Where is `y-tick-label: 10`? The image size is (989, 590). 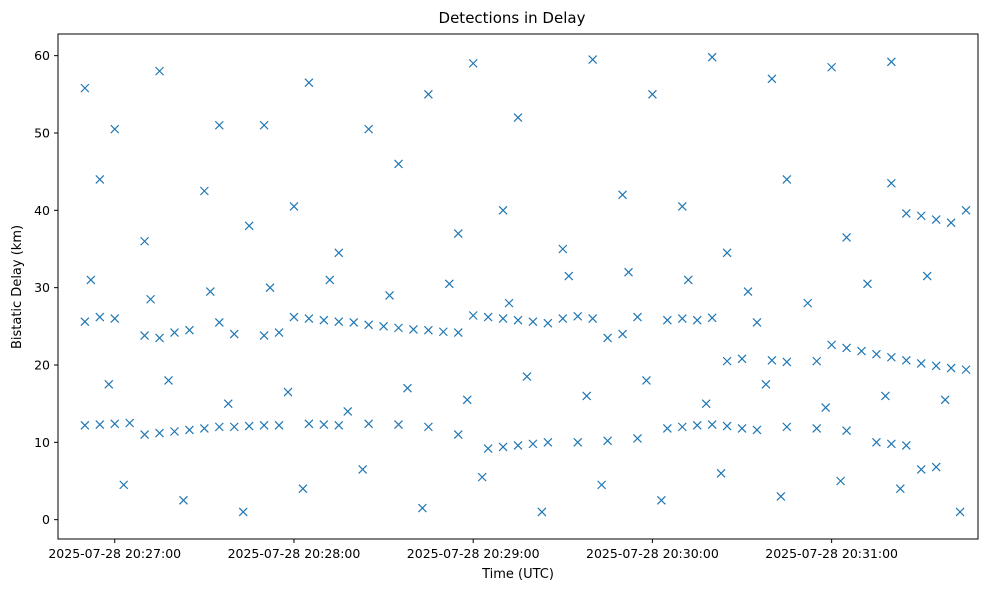 y-tick-label: 10 is located at coordinates (42, 442).